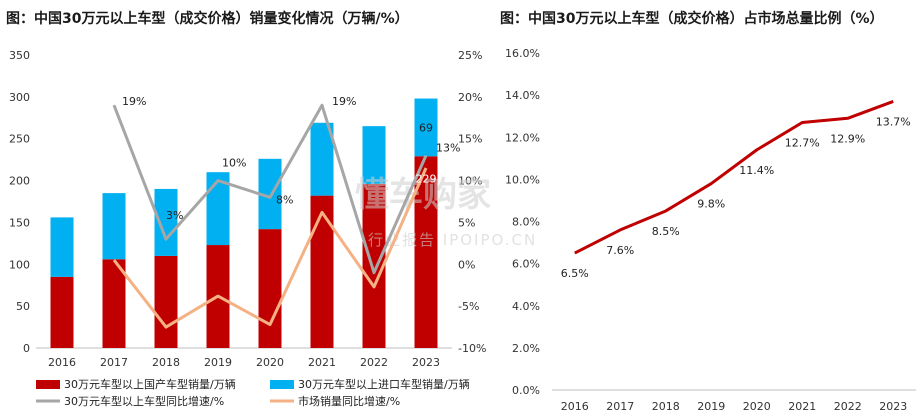 This screenshot has height=415, width=924. I want to click on share-x-tick-label: 2017, so click(620, 406).